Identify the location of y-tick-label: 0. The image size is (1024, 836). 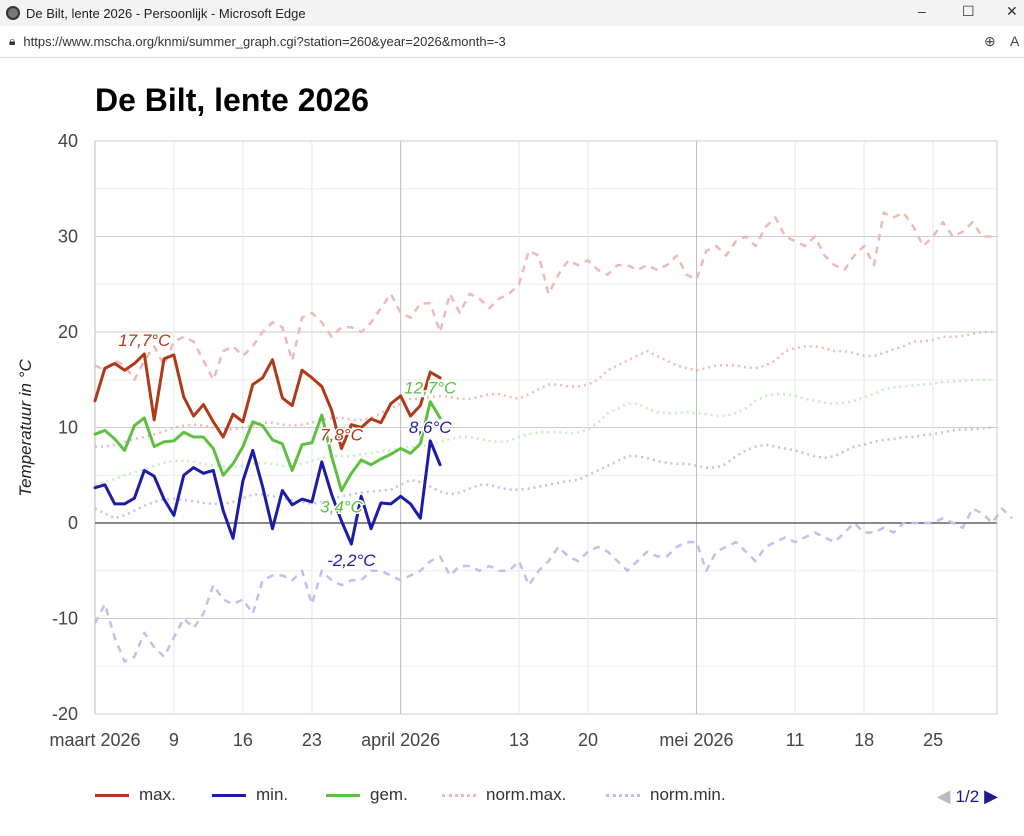
(73, 523).